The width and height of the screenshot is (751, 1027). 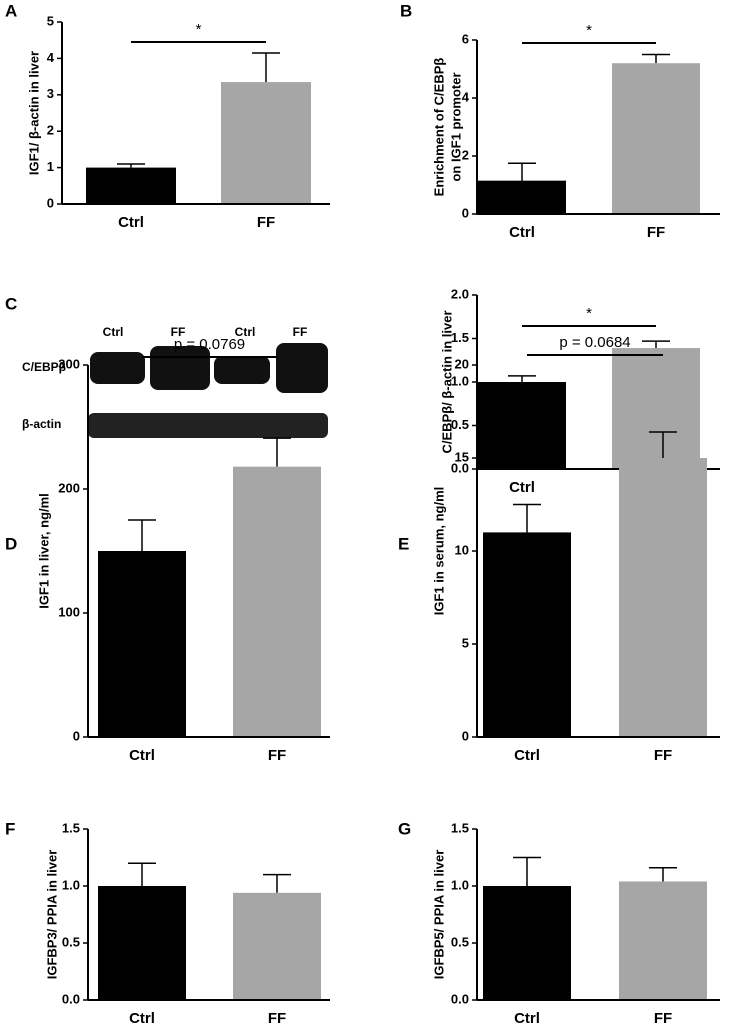 What do you see at coordinates (69, 363) in the screenshot?
I see `y-tick-label: 300` at bounding box center [69, 363].